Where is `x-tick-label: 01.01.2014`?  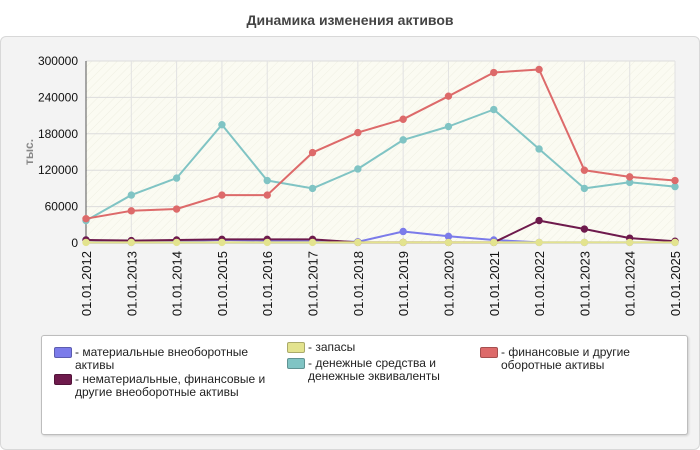 x-tick-label: 01.01.2014 is located at coordinates (177, 283).